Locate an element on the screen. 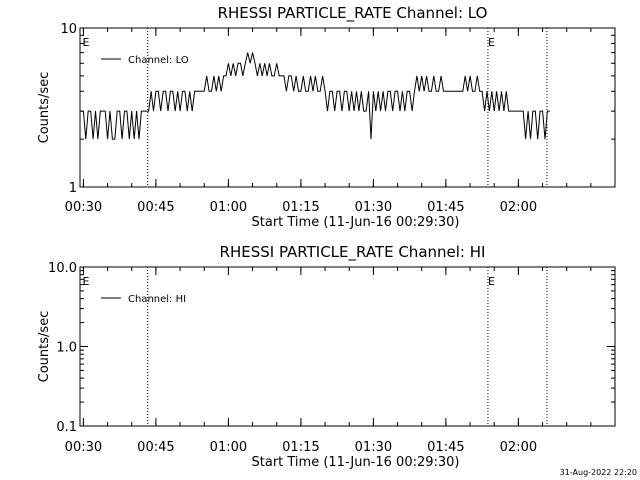 Image resolution: width=640 pixels, height=480 pixels. hi-x-axis-label: Start Time (11-Jun-16 00:29:30) is located at coordinates (356, 462).